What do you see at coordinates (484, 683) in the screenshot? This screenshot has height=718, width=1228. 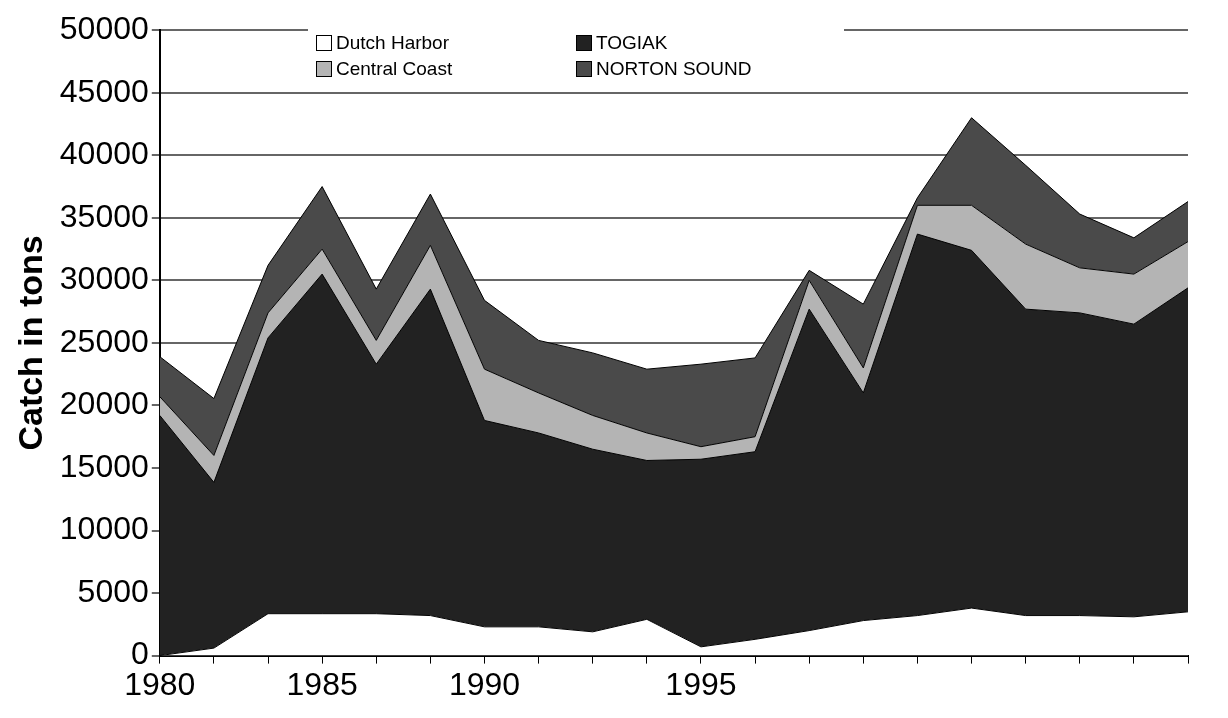 I see `x-tick-label: 1990` at bounding box center [484, 683].